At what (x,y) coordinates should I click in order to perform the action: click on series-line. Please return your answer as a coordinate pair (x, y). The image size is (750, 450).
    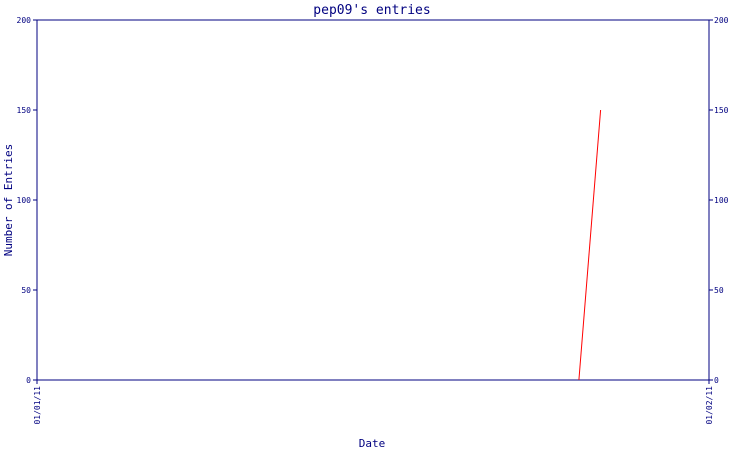
    Looking at the image, I should click on (590, 245).